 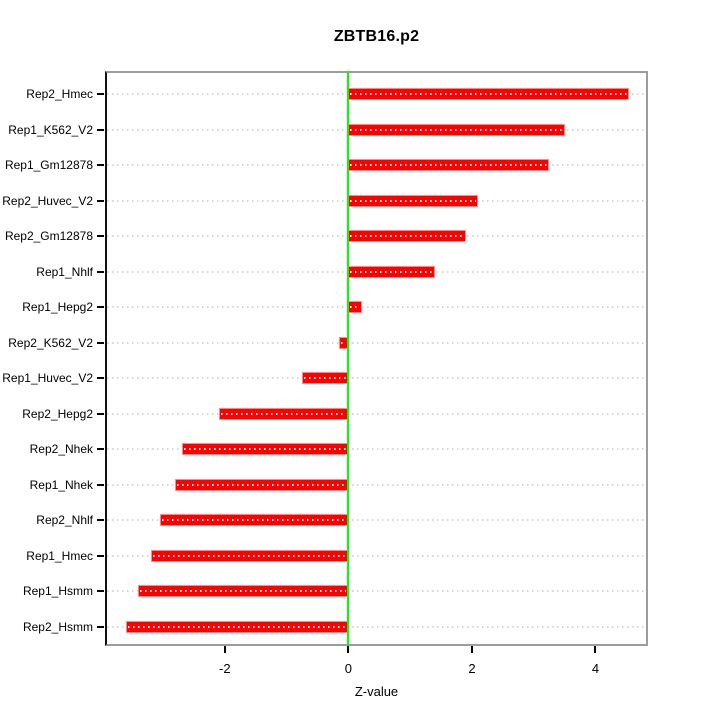 What do you see at coordinates (348, 668) in the screenshot?
I see `x-axis-tick-label: 0` at bounding box center [348, 668].